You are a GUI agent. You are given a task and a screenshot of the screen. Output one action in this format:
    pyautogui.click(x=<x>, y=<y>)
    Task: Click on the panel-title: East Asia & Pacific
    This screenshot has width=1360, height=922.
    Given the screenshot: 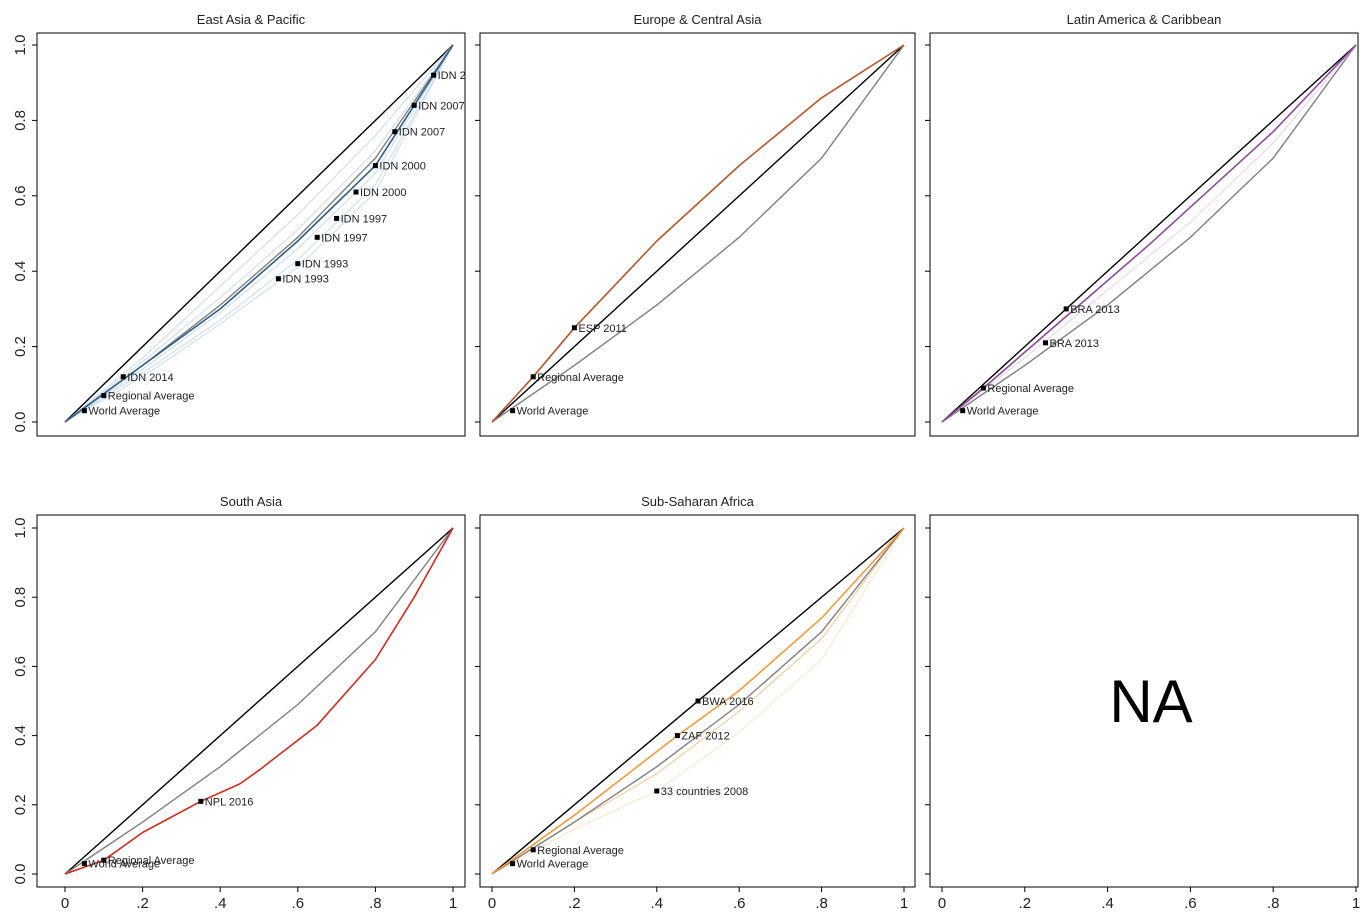 What is the action you would take?
    pyautogui.click(x=251, y=19)
    